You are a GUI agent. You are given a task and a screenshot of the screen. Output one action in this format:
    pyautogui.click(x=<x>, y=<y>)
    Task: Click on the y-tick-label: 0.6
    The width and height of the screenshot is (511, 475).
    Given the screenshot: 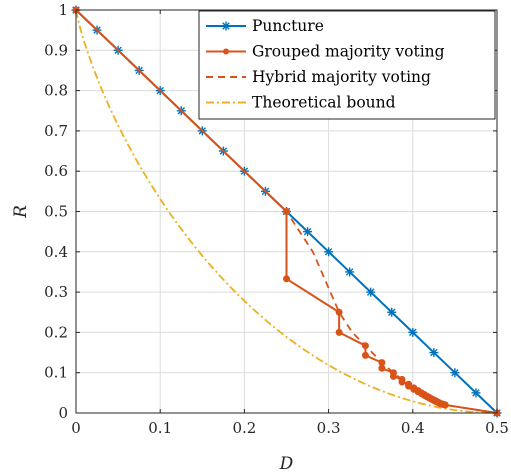 What is the action you would take?
    pyautogui.click(x=56, y=171)
    